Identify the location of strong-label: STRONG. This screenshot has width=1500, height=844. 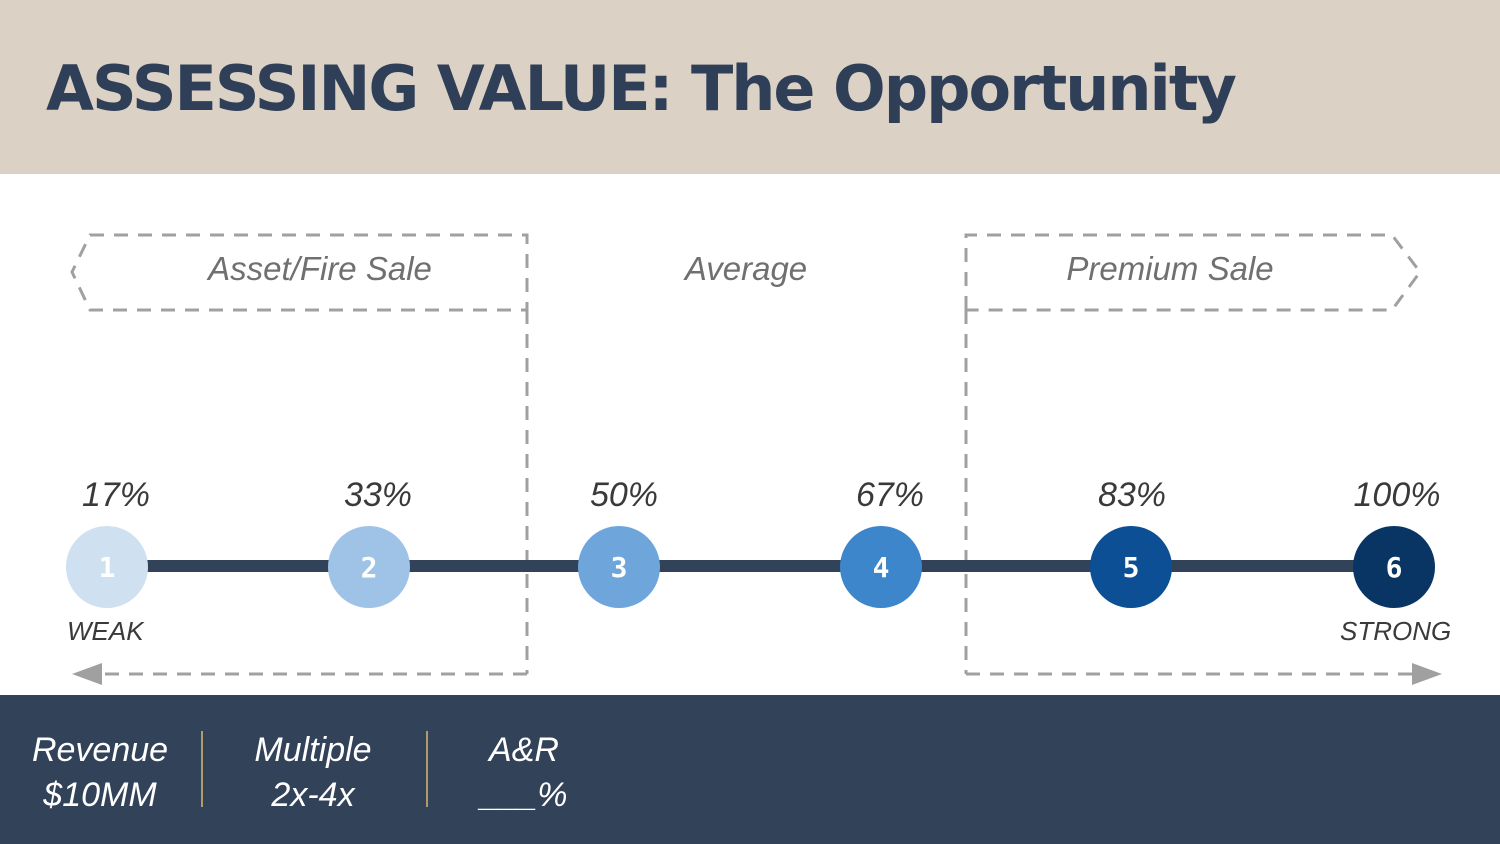
(1396, 631).